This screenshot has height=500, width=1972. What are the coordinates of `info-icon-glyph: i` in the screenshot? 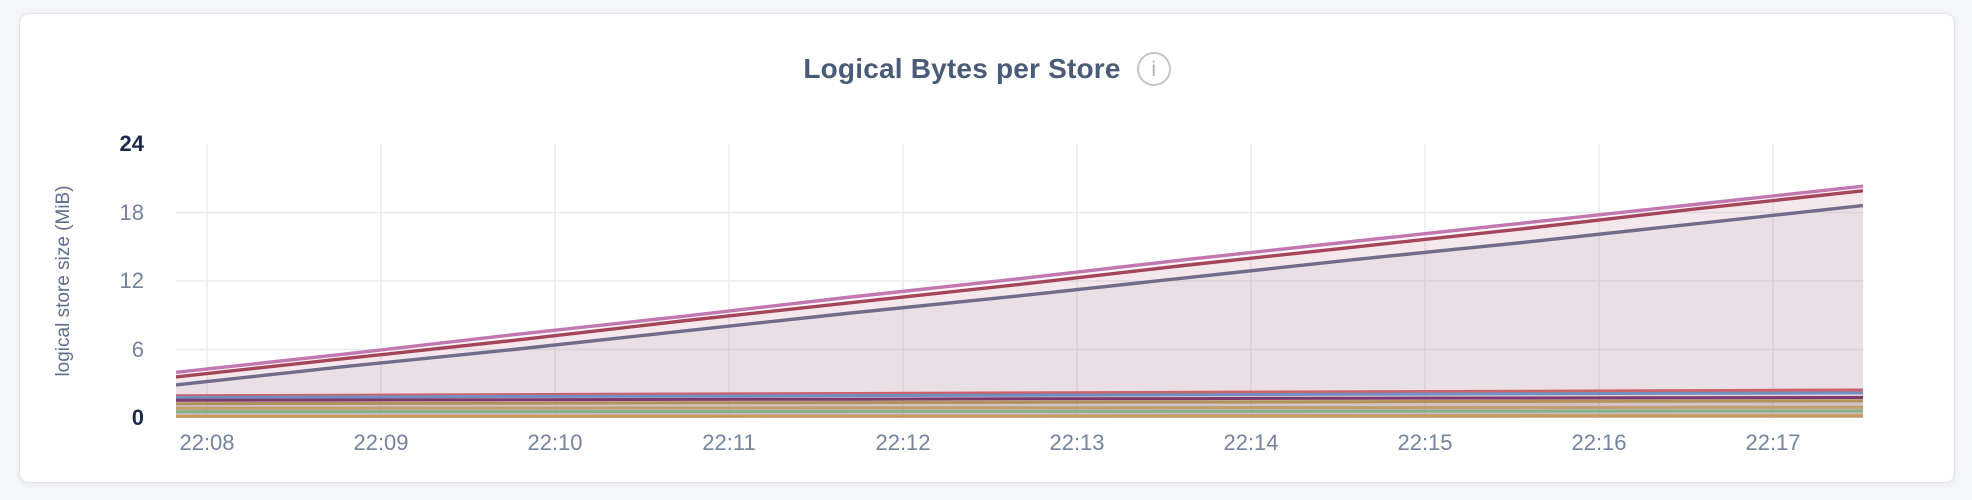 It's located at (1153, 69).